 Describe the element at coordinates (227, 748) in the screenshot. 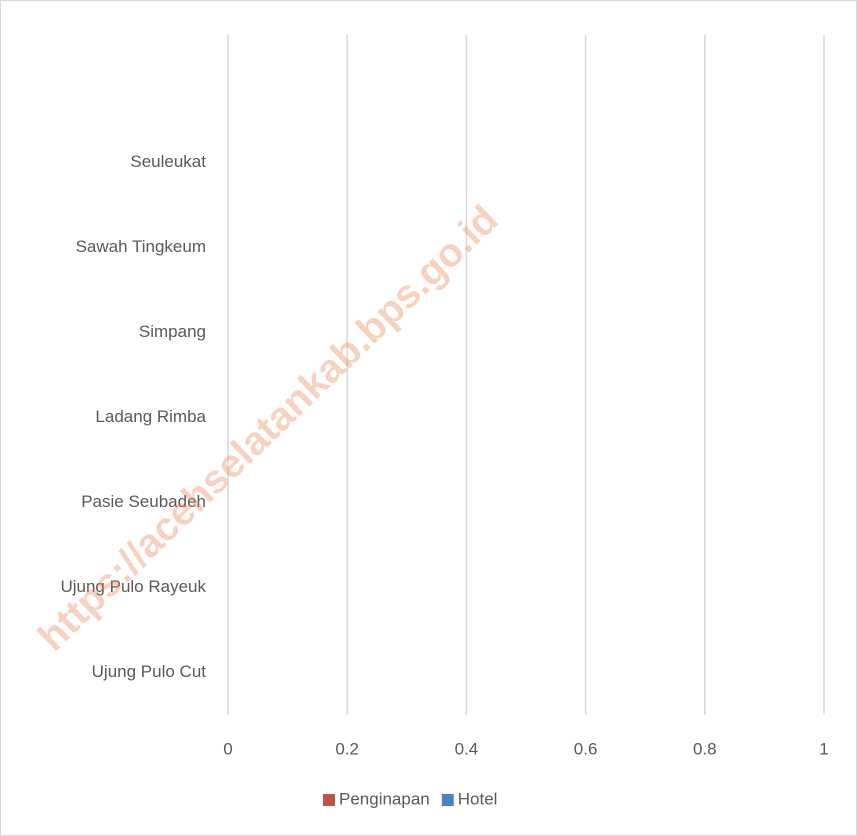

I see `x-tick-label: 0` at that location.